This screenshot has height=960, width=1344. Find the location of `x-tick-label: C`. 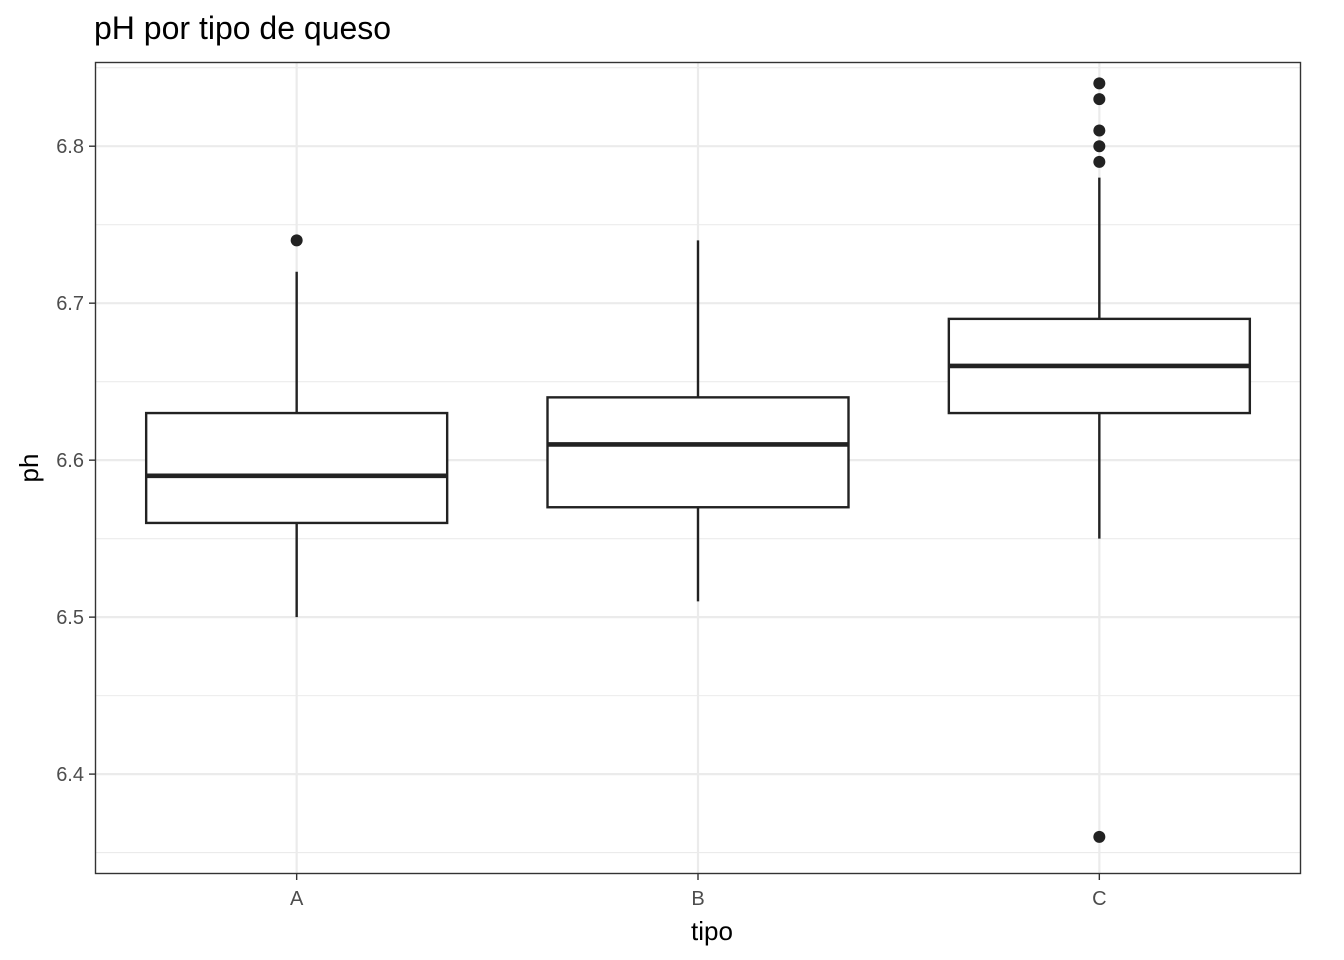

x-tick-label: C is located at coordinates (1099, 899).